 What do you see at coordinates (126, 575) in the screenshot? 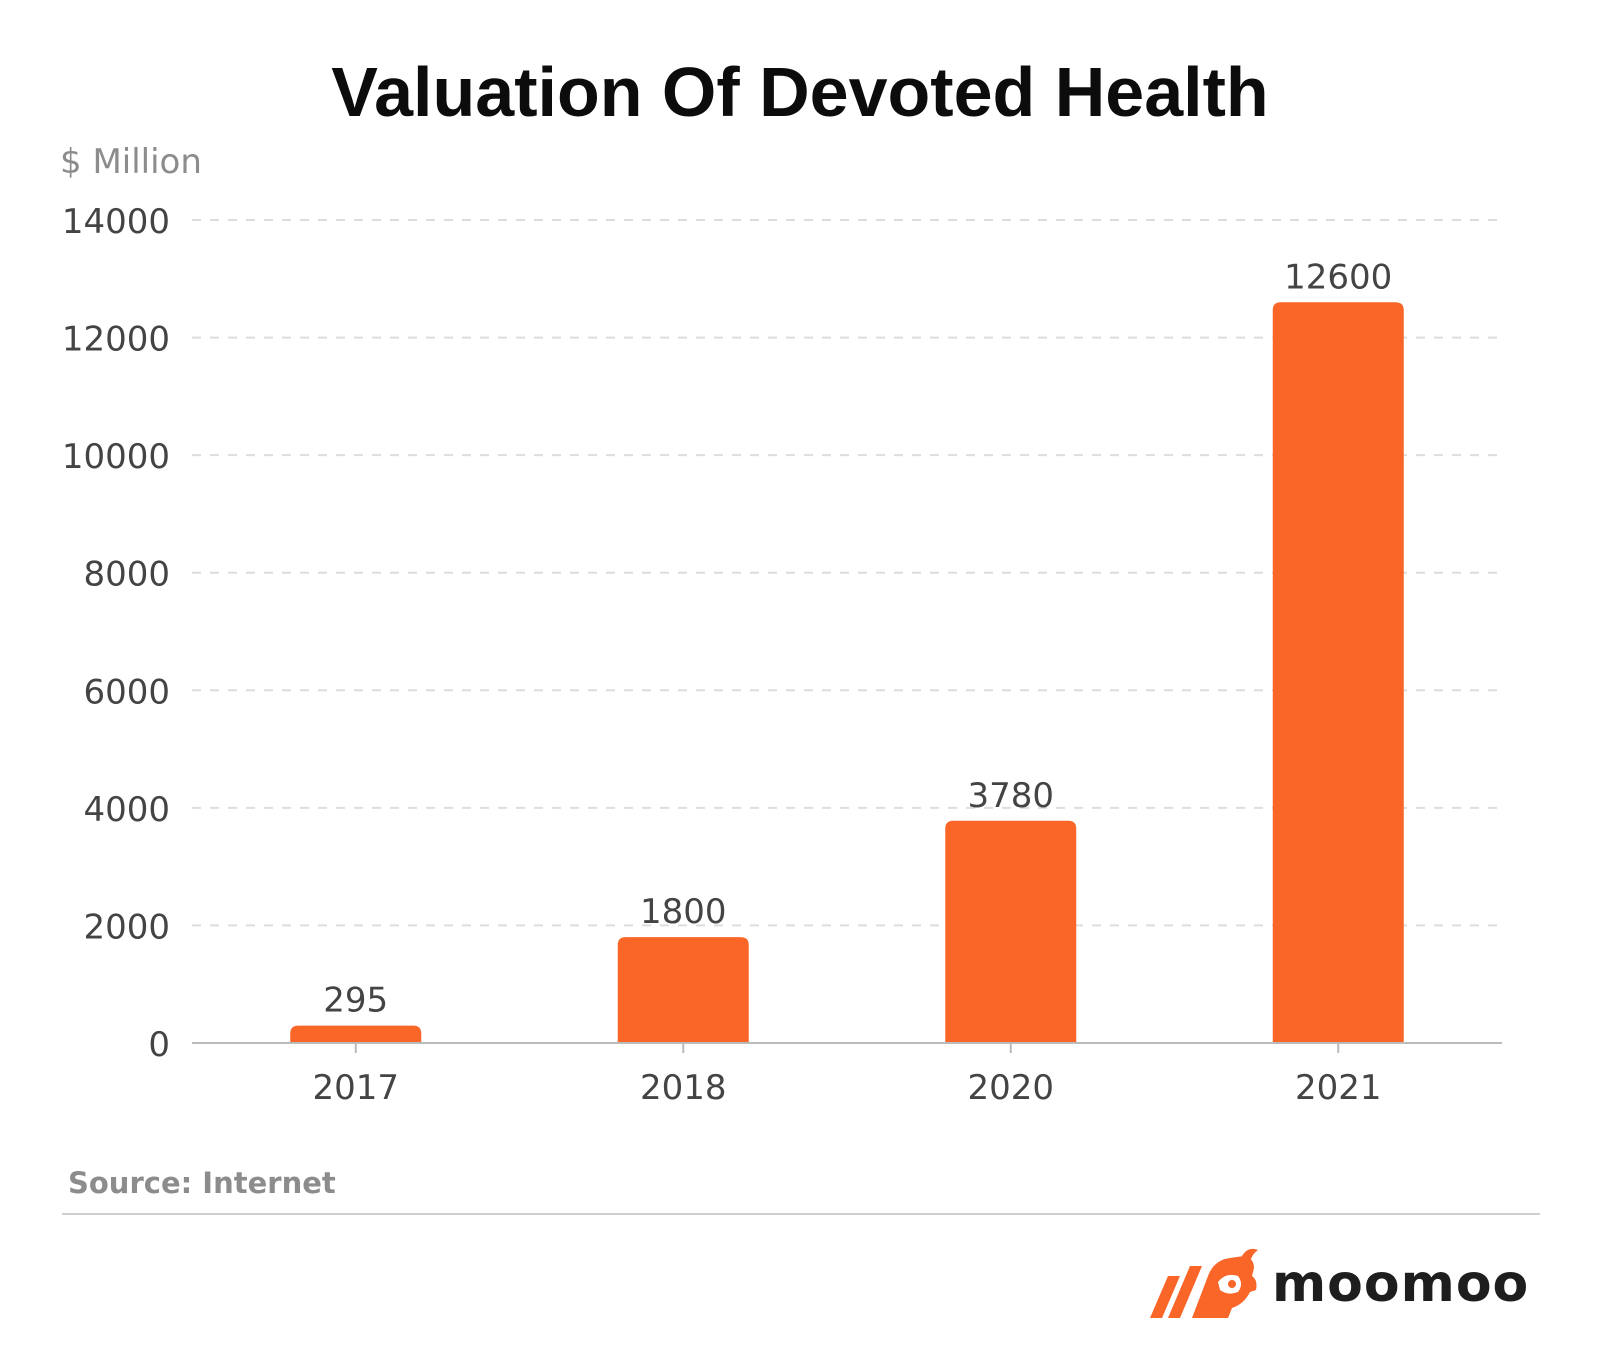
I see `y-tick-label: 8000` at bounding box center [126, 575].